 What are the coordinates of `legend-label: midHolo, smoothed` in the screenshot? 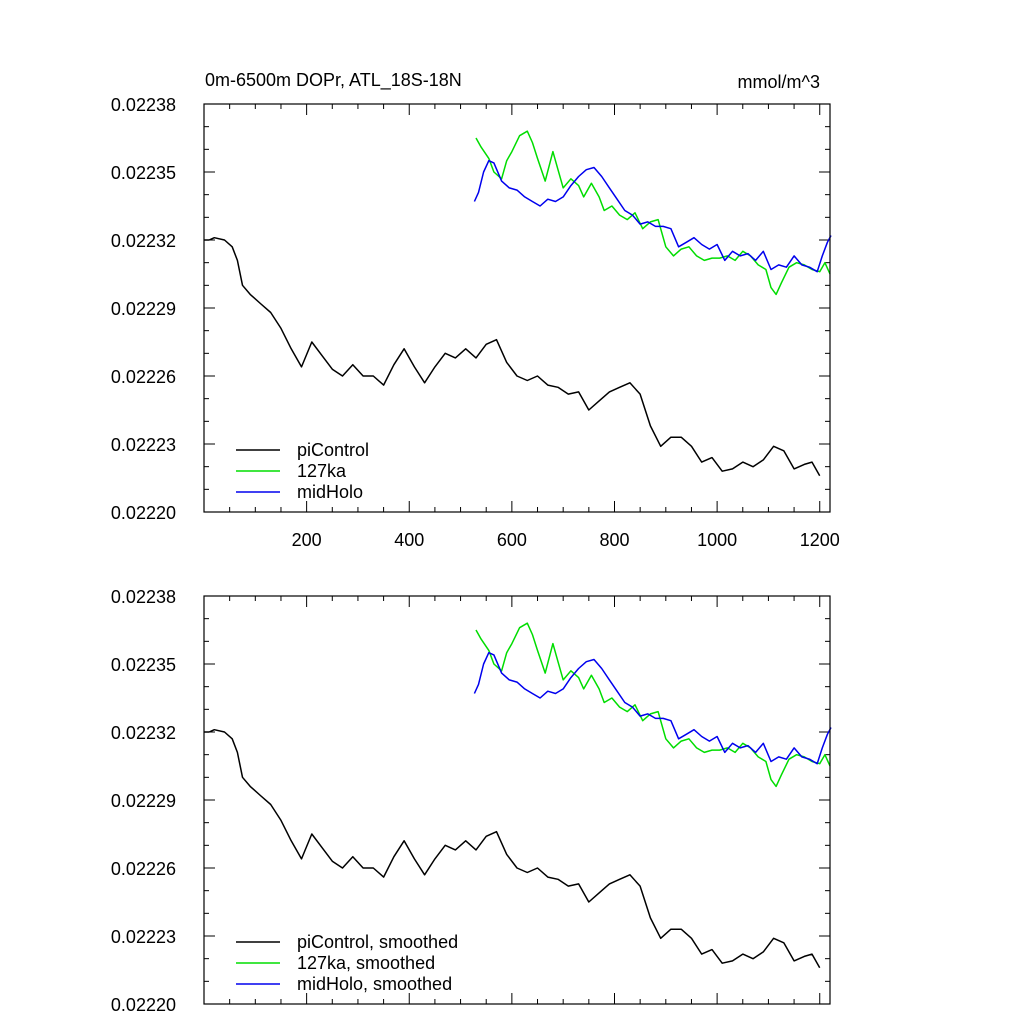 It's located at (374, 984).